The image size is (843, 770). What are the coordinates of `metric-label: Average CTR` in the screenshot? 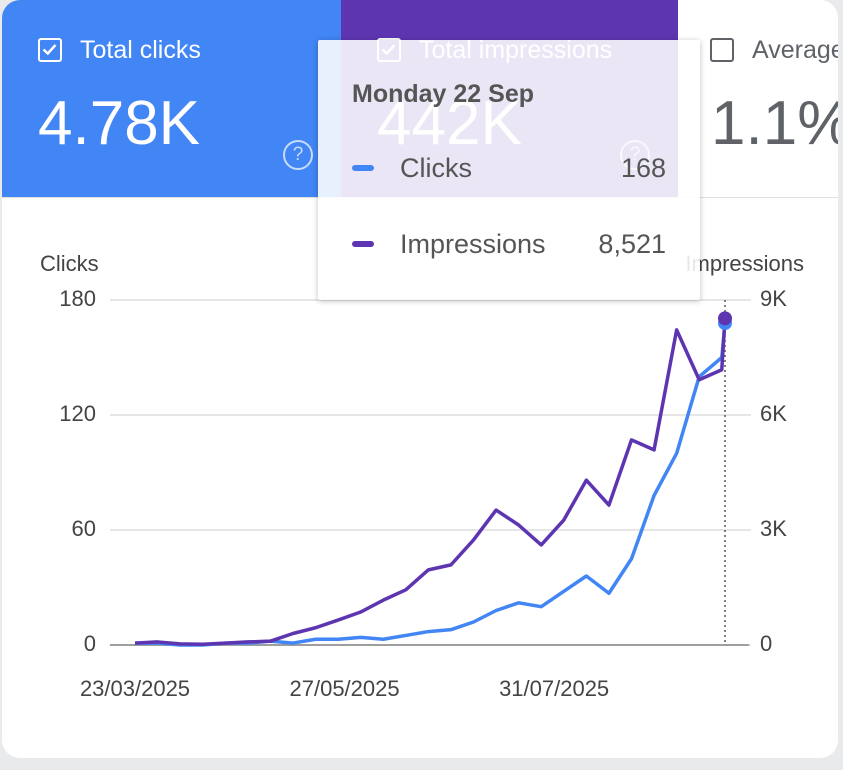 It's located at (795, 50).